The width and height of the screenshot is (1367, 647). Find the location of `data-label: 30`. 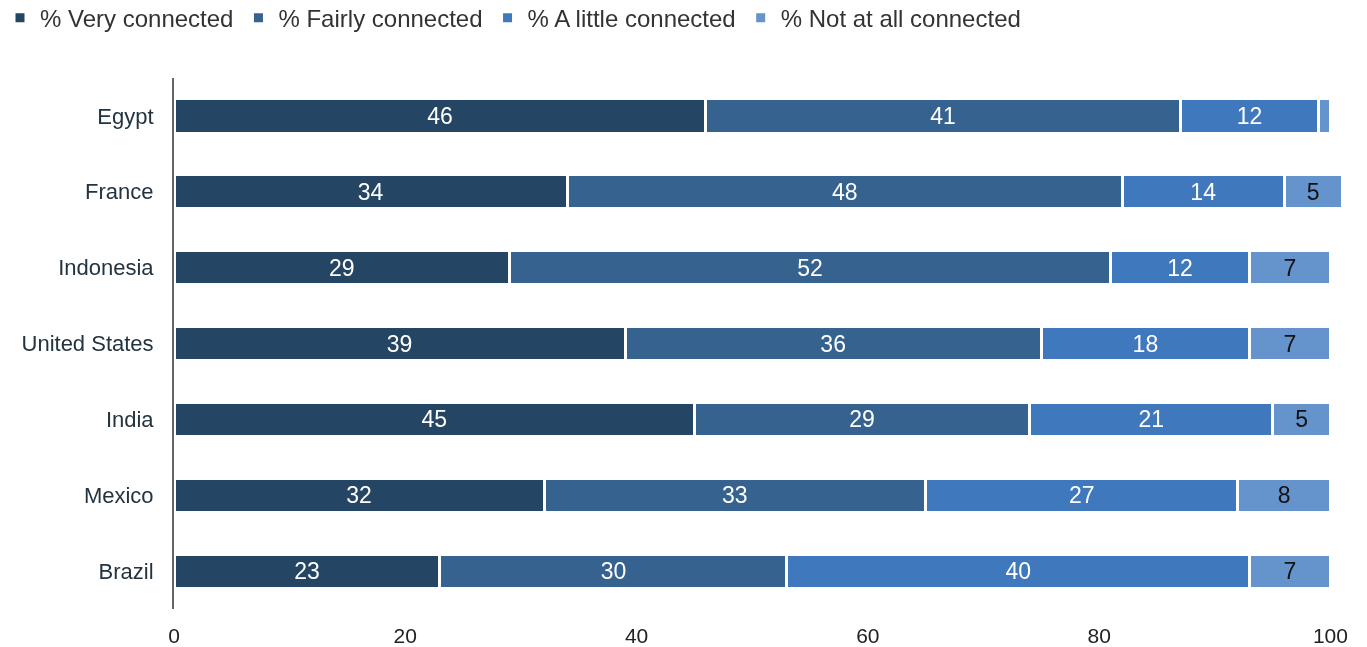

data-label: 30 is located at coordinates (613, 571).